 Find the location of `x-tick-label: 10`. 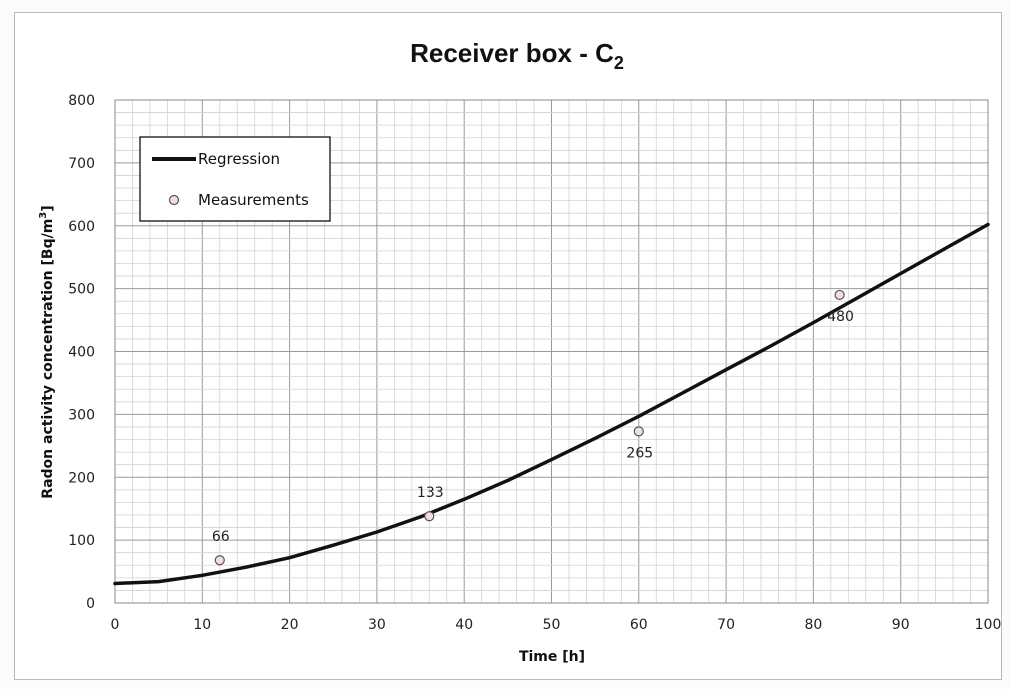

x-tick-label: 10 is located at coordinates (202, 625).